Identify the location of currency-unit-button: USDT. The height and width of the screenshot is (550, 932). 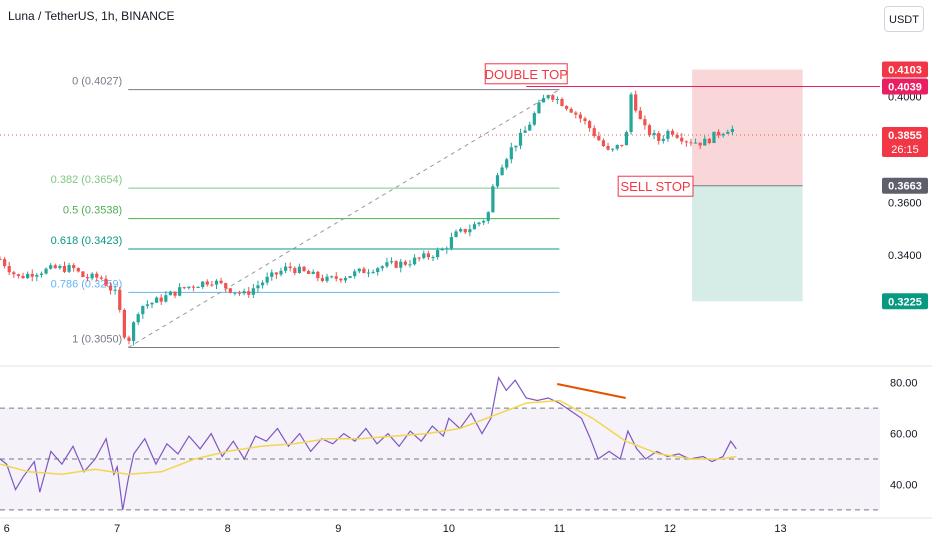
(904, 19).